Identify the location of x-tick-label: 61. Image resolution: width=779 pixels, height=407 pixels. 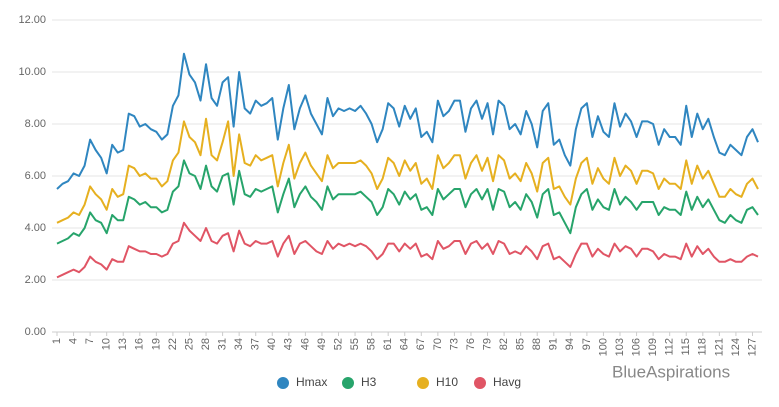
(388, 344).